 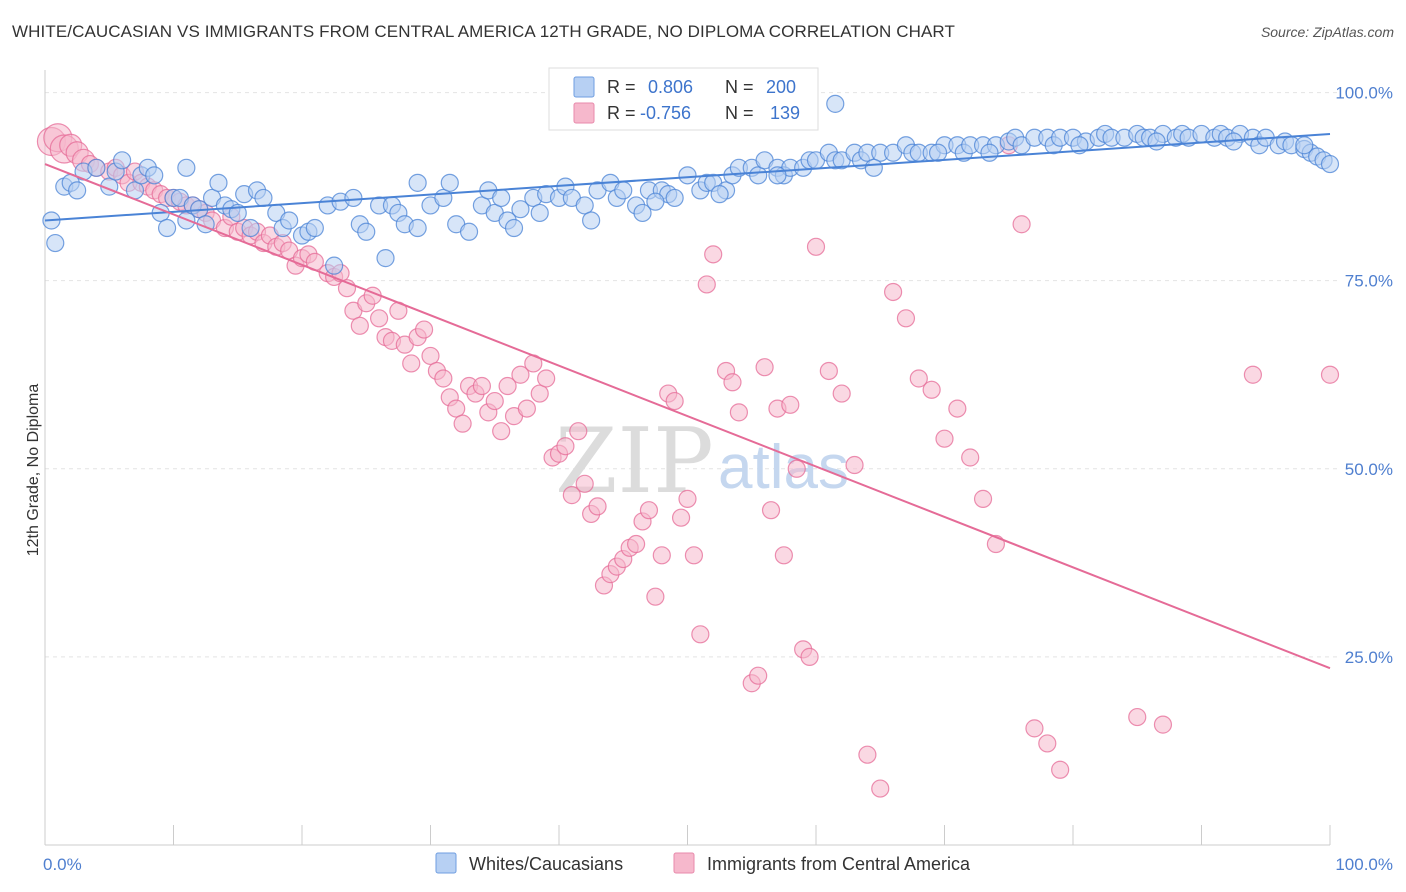 What do you see at coordinates (783, 467) in the screenshot?
I see `watermark-atlas: atlas` at bounding box center [783, 467].